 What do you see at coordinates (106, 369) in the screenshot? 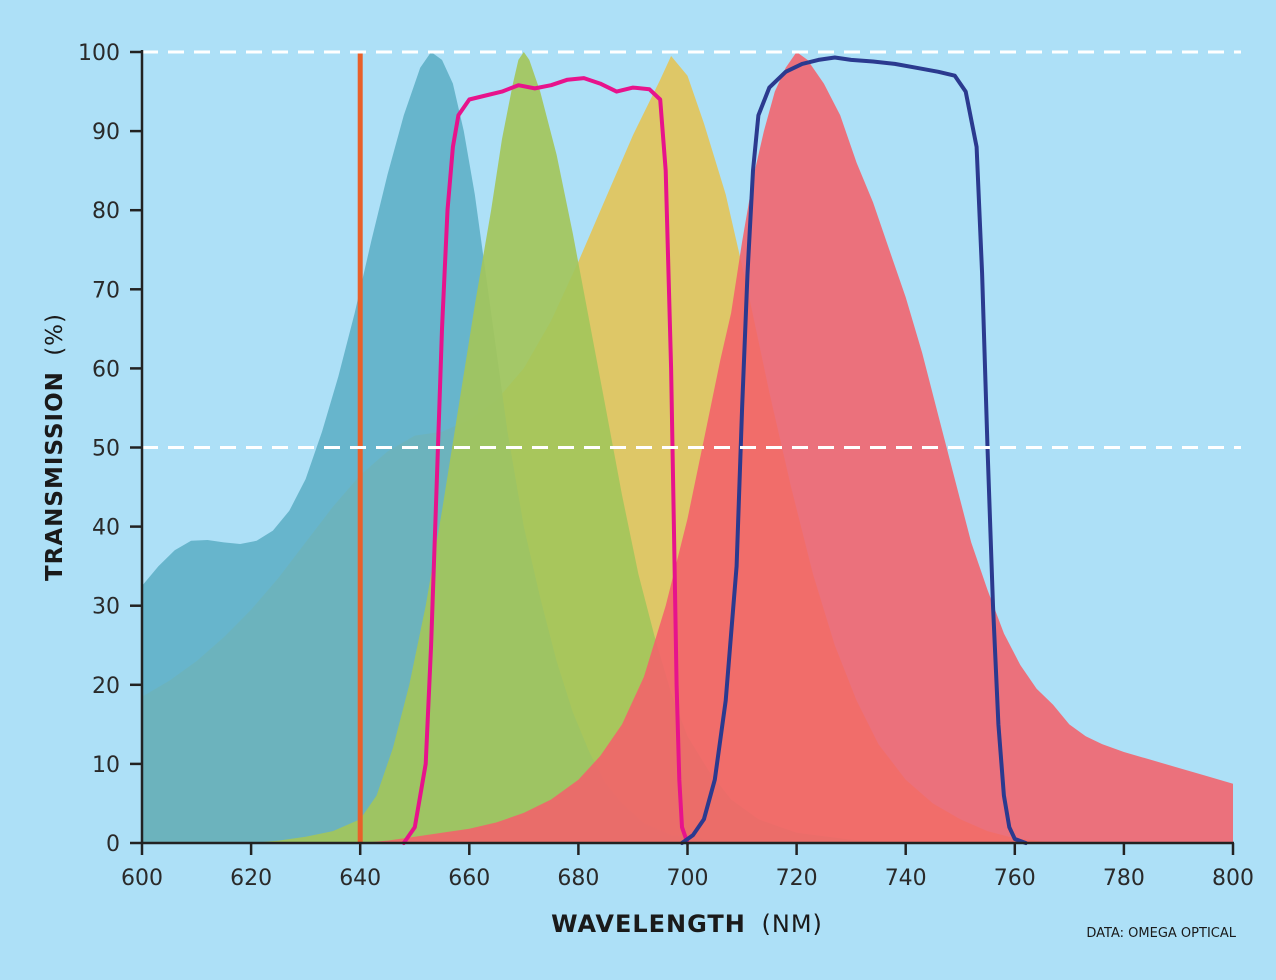
I see `y-tick-label-60: 60` at bounding box center [106, 369].